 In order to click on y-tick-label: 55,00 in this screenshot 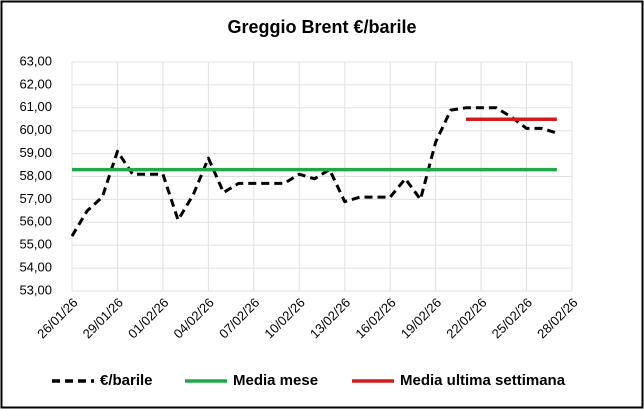, I will do `click(35, 244)`.